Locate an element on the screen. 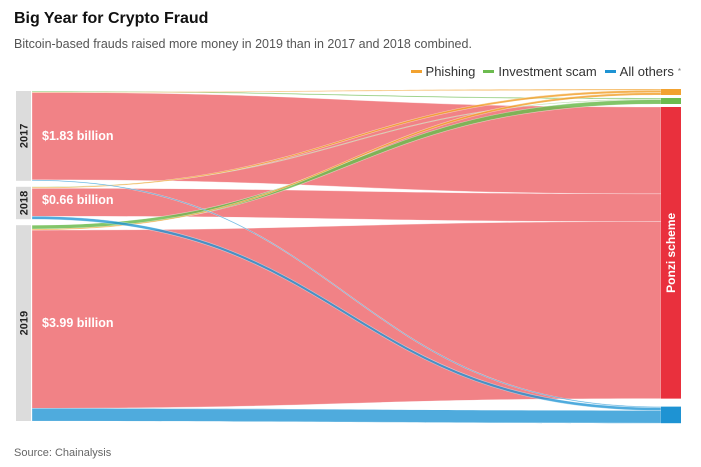  legend-label-investment-scam: Investment scam is located at coordinates (547, 71).